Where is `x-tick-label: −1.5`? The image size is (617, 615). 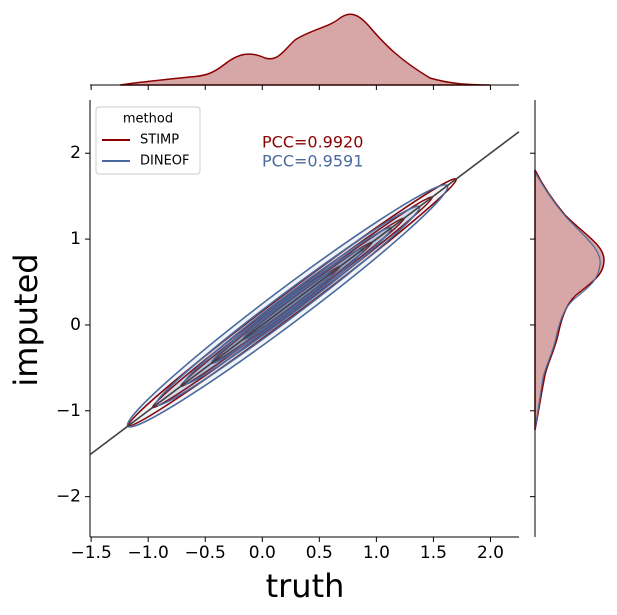 x-tick-label: −1.5 is located at coordinates (91, 553).